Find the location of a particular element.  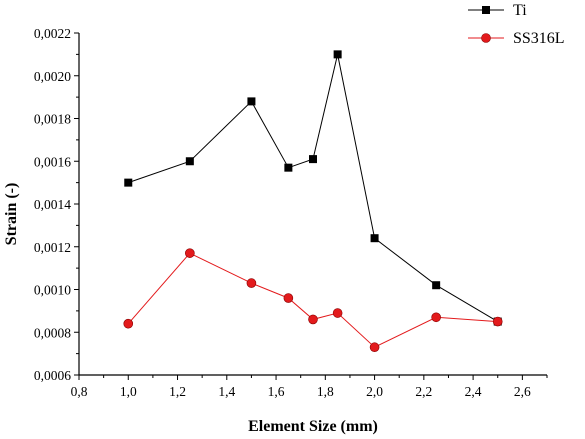

y-tick-label: 0,0016 is located at coordinates (52, 161).